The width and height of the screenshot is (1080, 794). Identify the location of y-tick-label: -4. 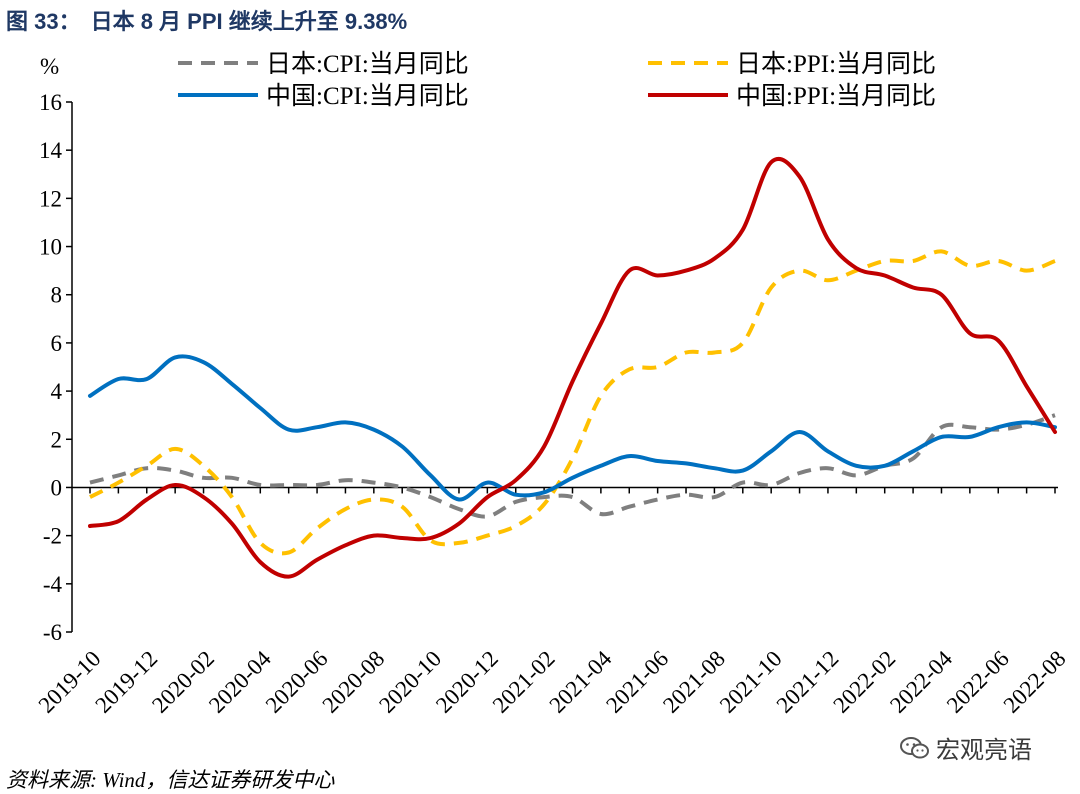
(53, 584).